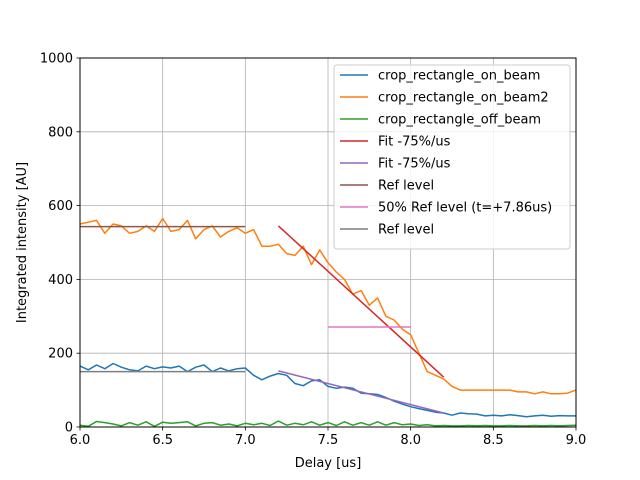 The width and height of the screenshot is (640, 480). I want to click on y-tick-label: 600, so click(60, 206).